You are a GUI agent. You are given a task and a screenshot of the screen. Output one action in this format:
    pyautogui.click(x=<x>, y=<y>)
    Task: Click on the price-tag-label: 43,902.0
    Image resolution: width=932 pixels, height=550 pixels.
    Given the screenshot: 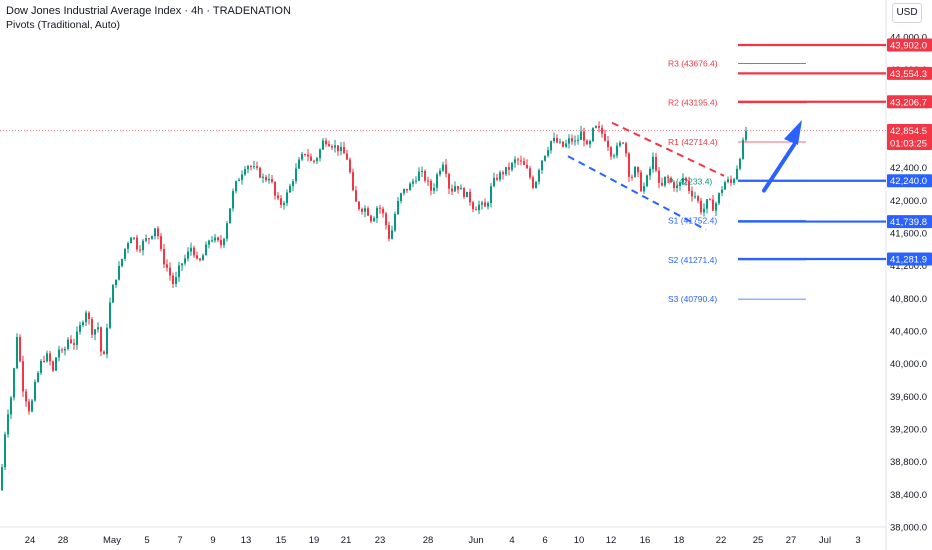 What is the action you would take?
    pyautogui.click(x=908, y=46)
    